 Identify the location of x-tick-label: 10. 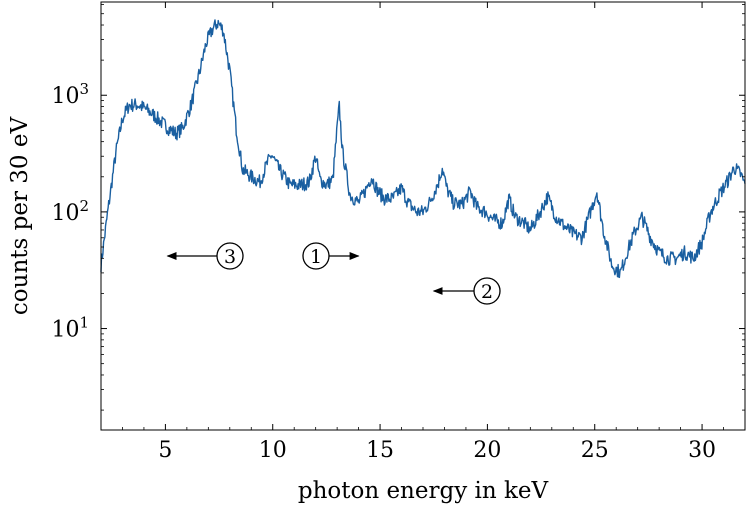
(273, 450).